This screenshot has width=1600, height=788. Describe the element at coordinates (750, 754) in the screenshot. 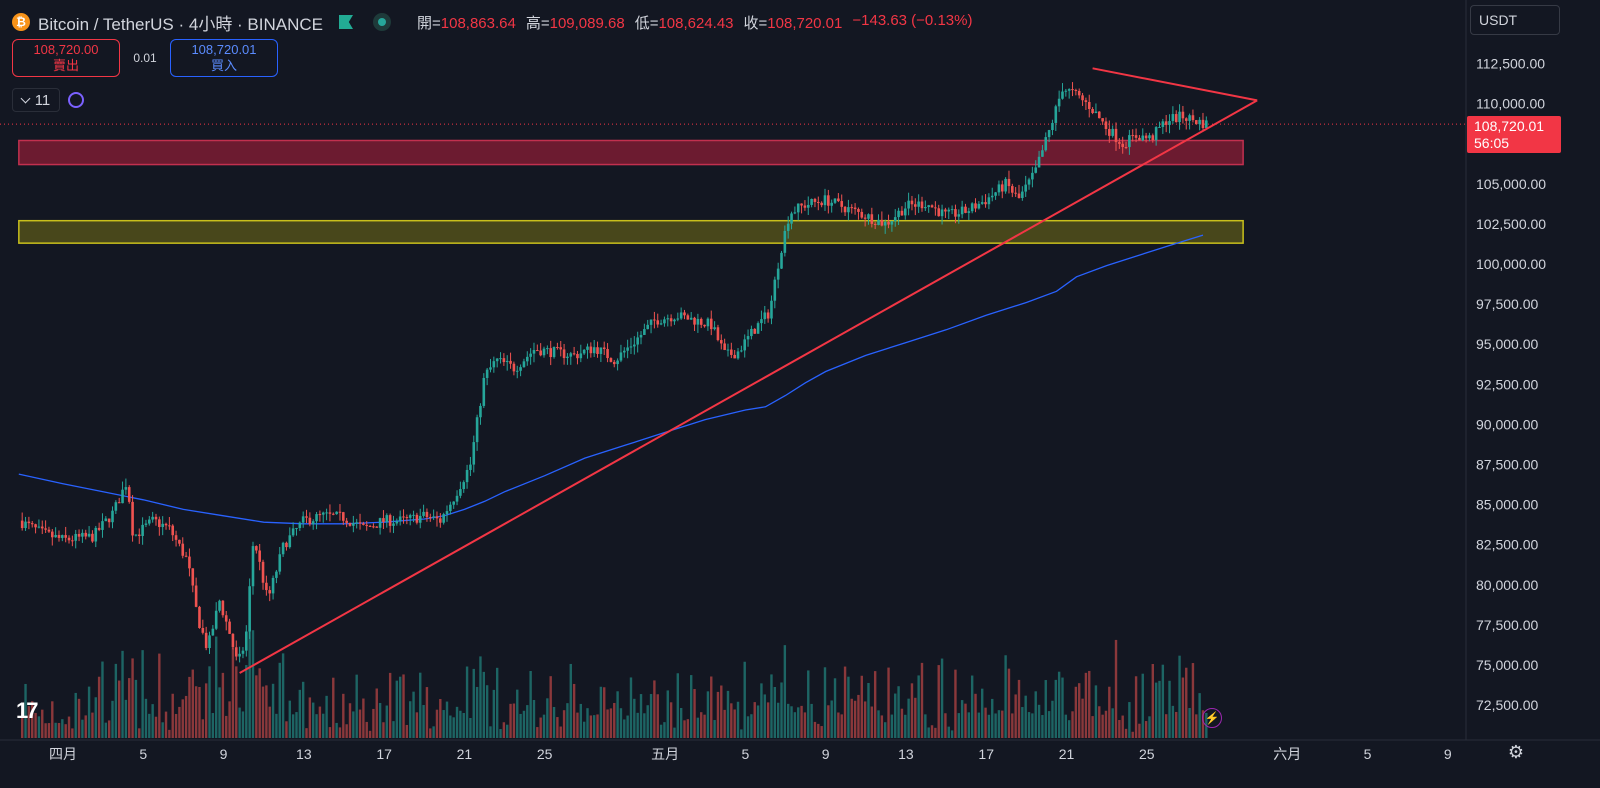

I see `time-axis: 四月 5 9 13 17 21 25 五月 5 9 13 17 21 25 六月 5 9` at that location.